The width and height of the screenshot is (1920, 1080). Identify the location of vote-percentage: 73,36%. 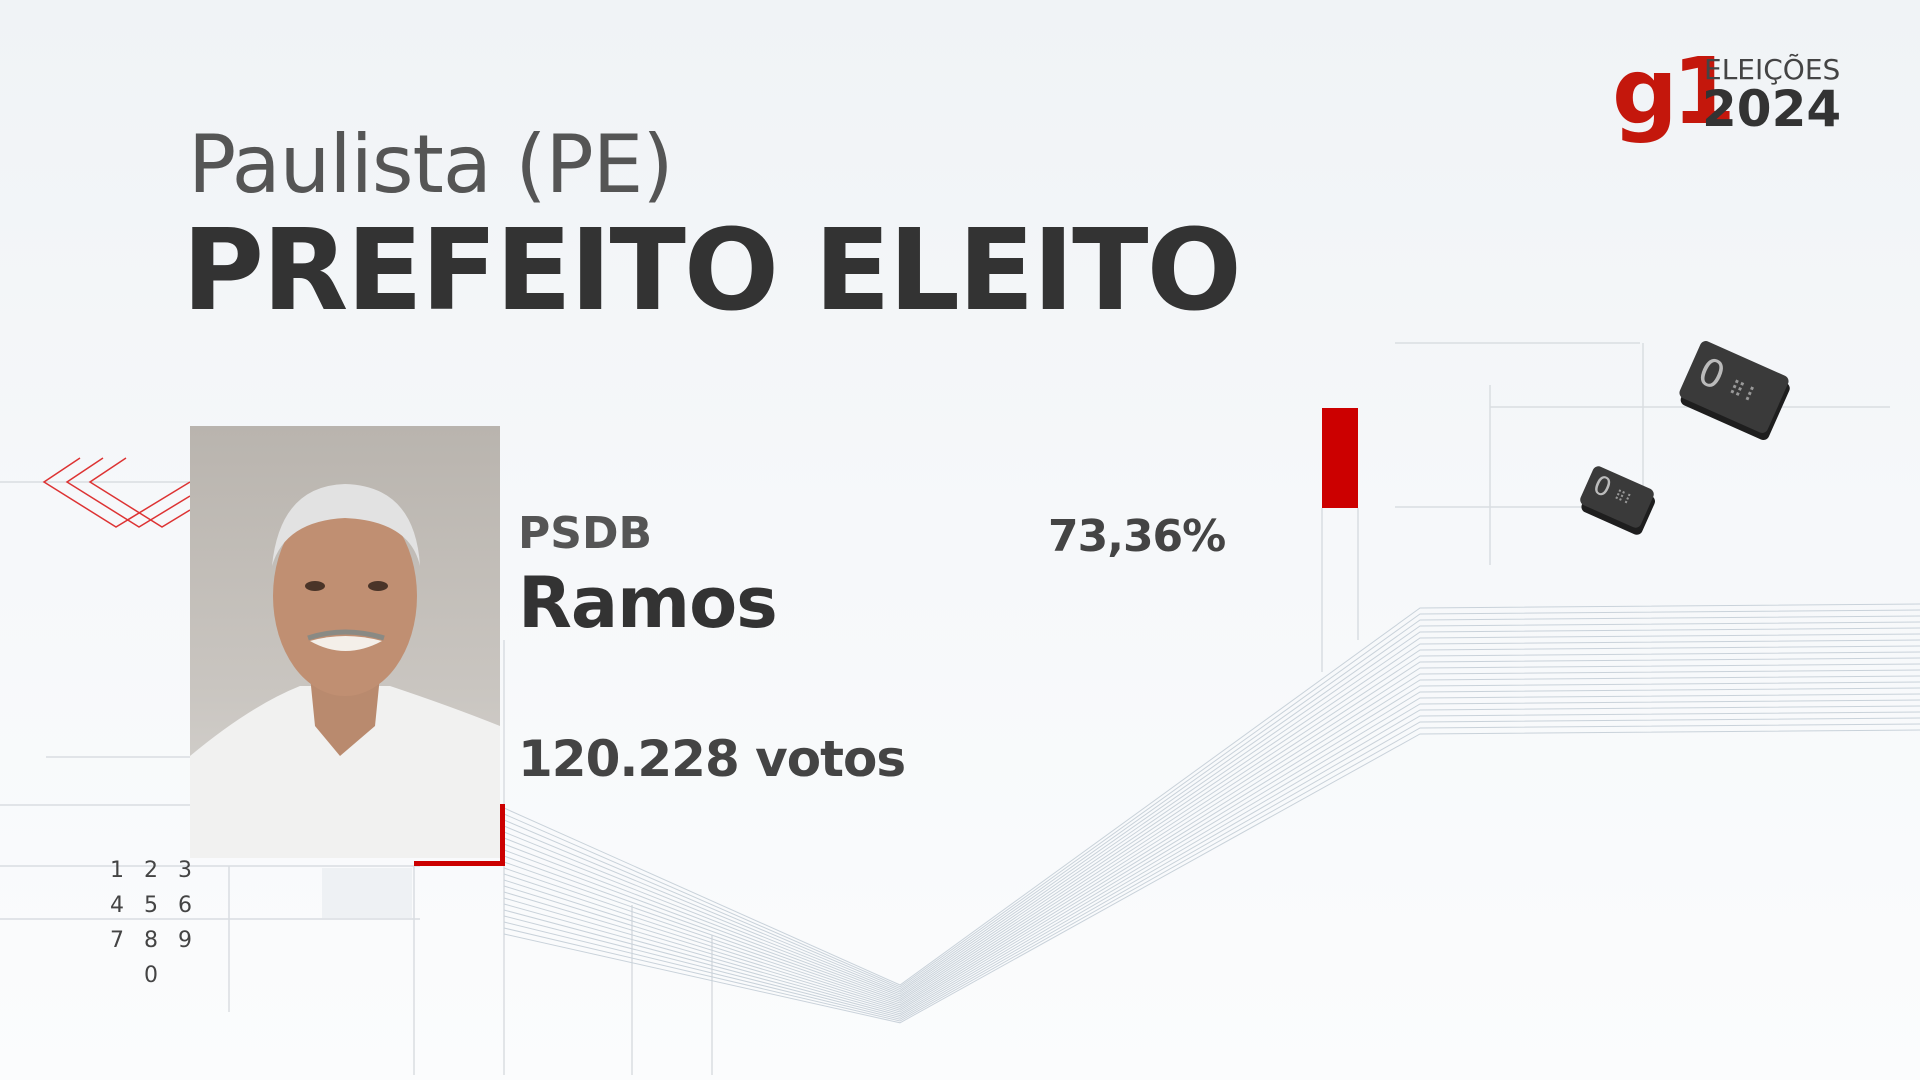
(1137, 536).